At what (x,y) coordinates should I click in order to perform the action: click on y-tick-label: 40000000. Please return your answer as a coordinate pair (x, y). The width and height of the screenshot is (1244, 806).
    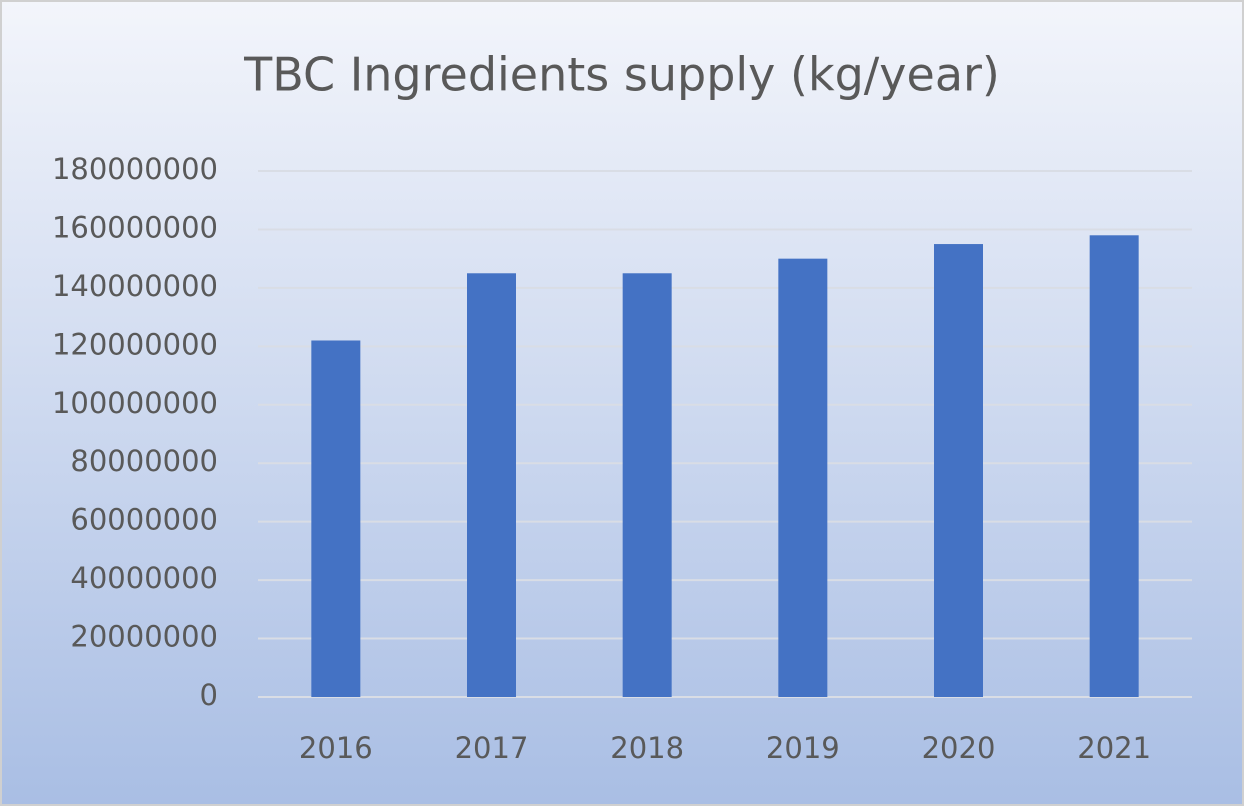
    Looking at the image, I should click on (144, 578).